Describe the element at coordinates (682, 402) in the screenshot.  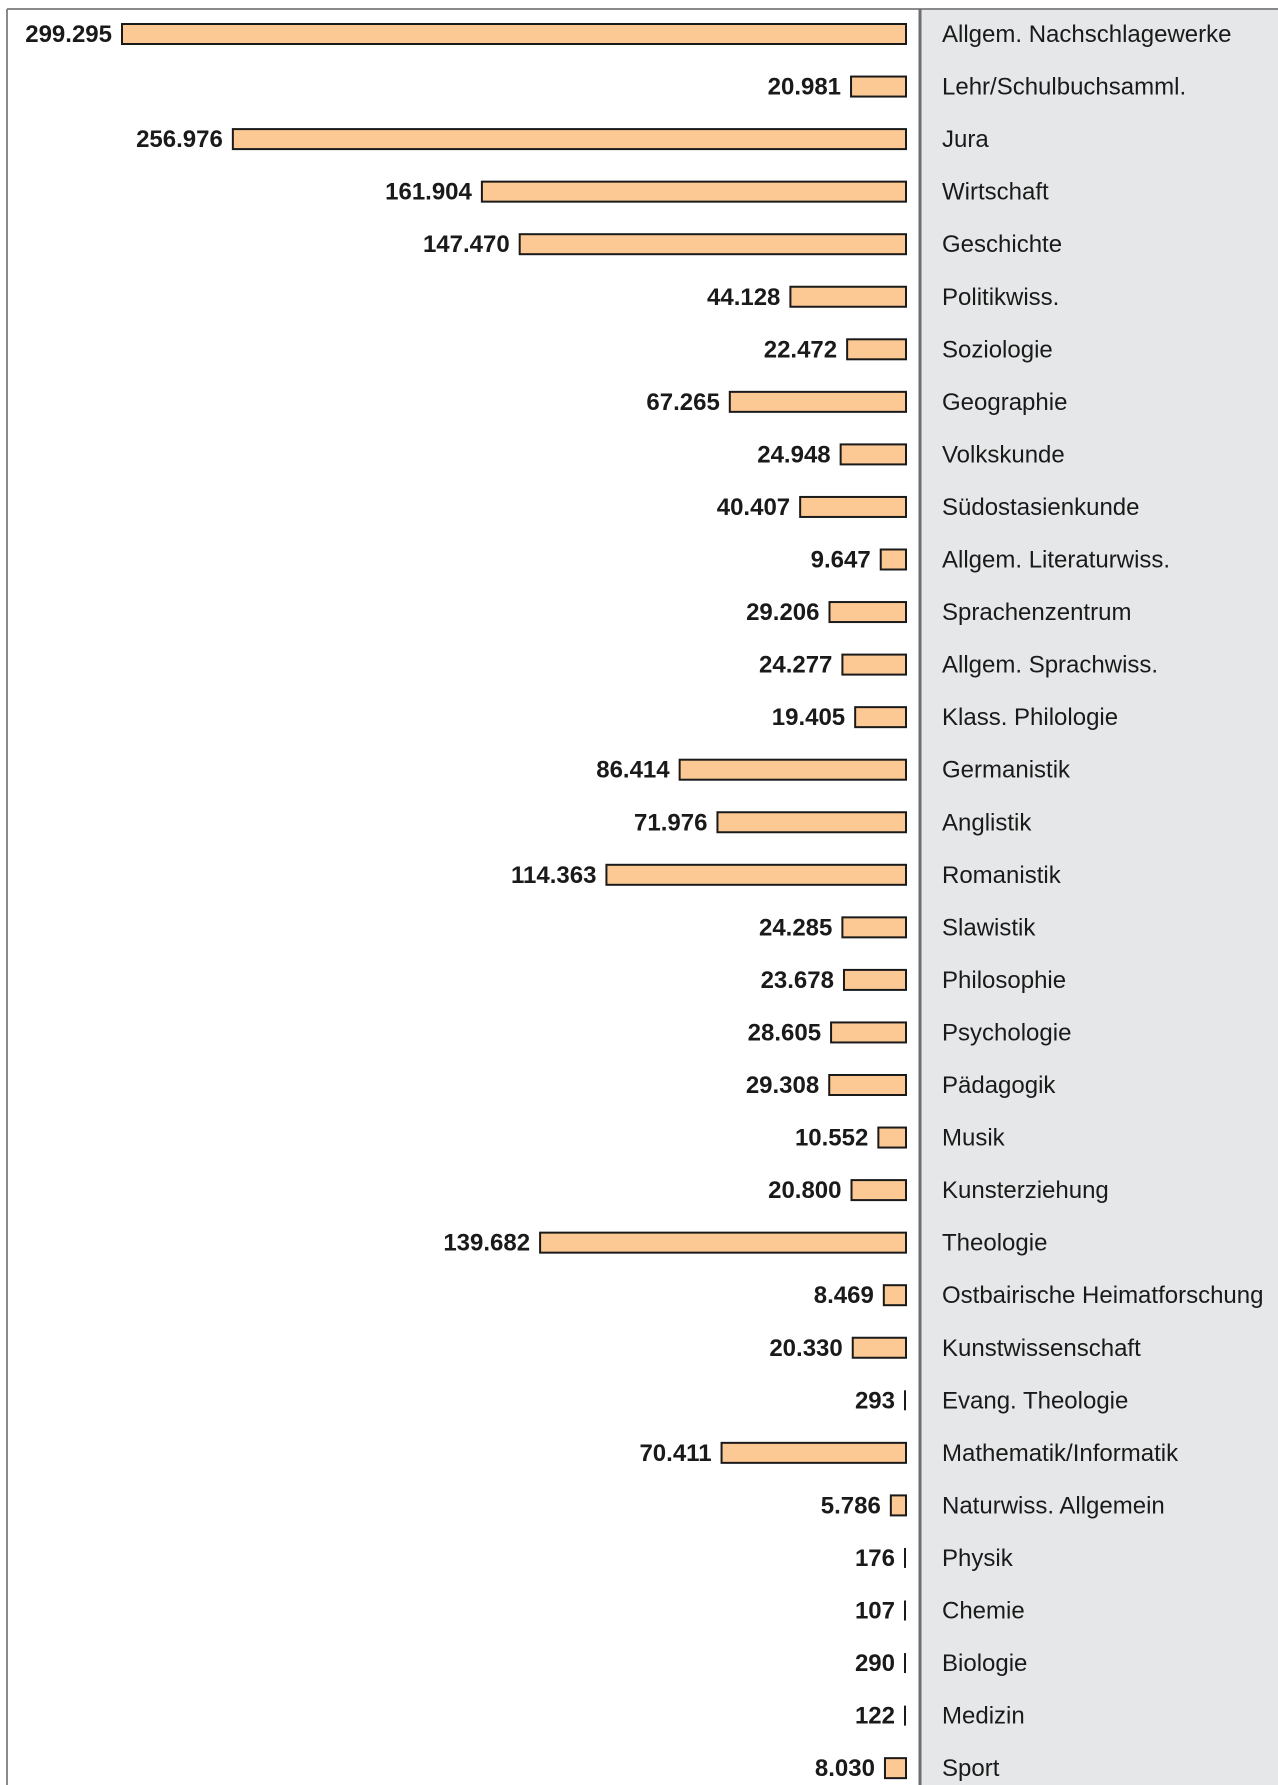
I see `bar-value-label: 67.265` at that location.